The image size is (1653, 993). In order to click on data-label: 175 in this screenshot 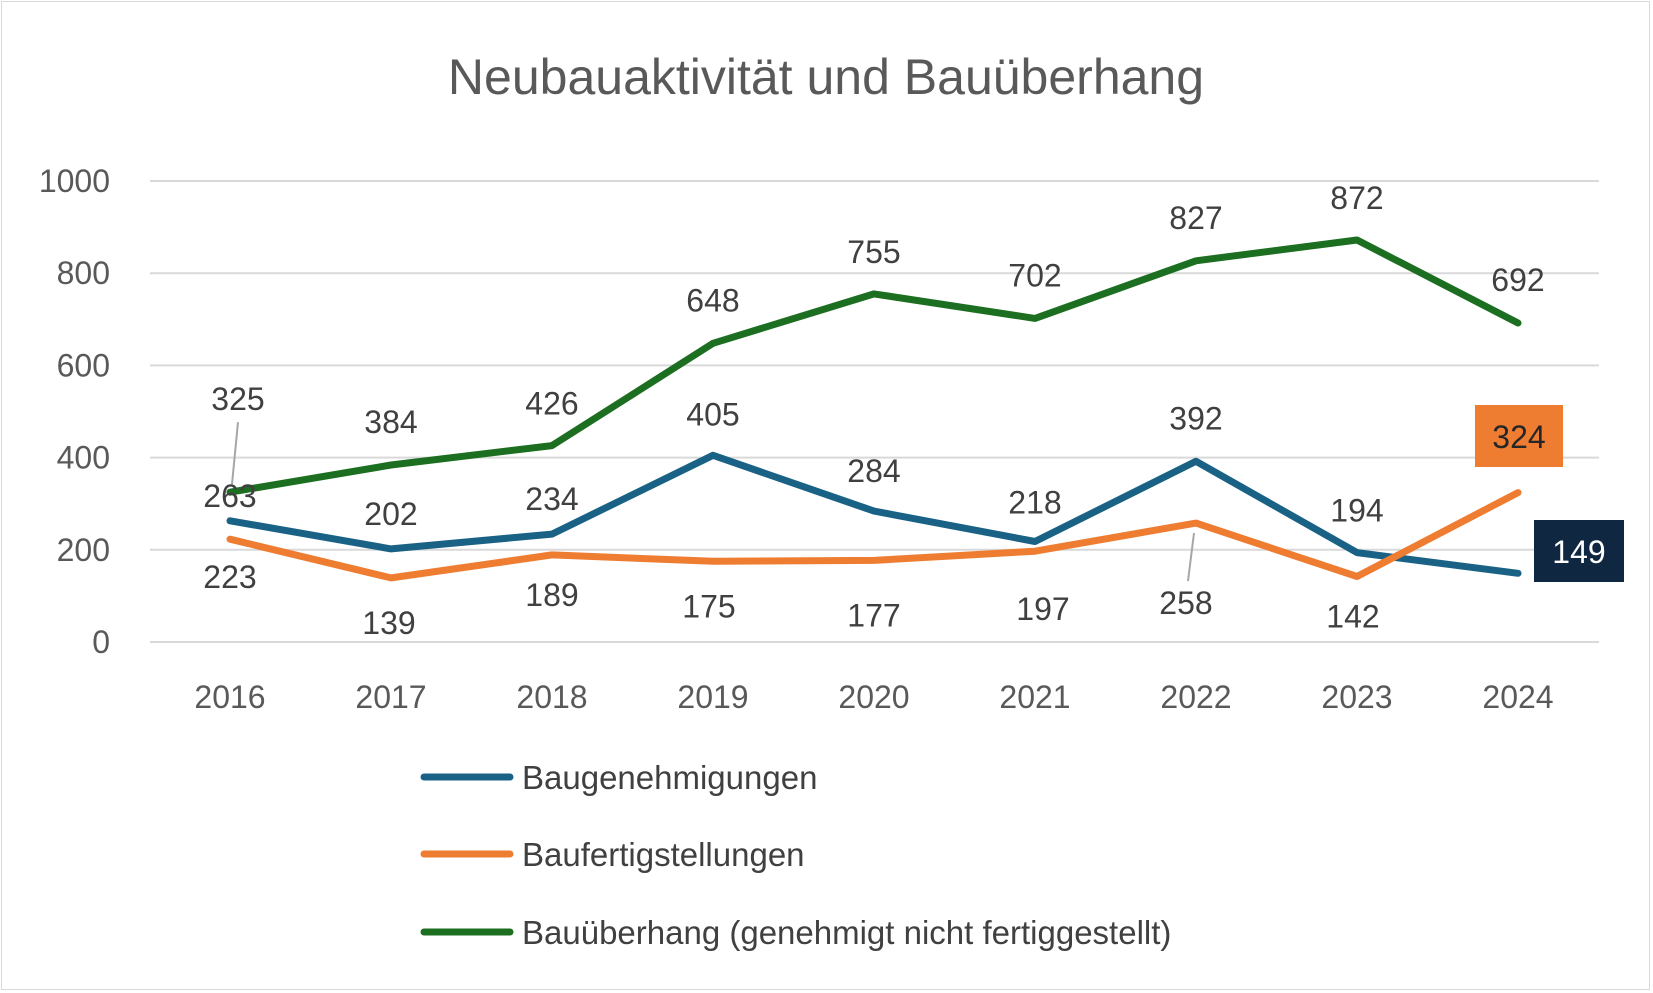, I will do `click(708, 606)`.